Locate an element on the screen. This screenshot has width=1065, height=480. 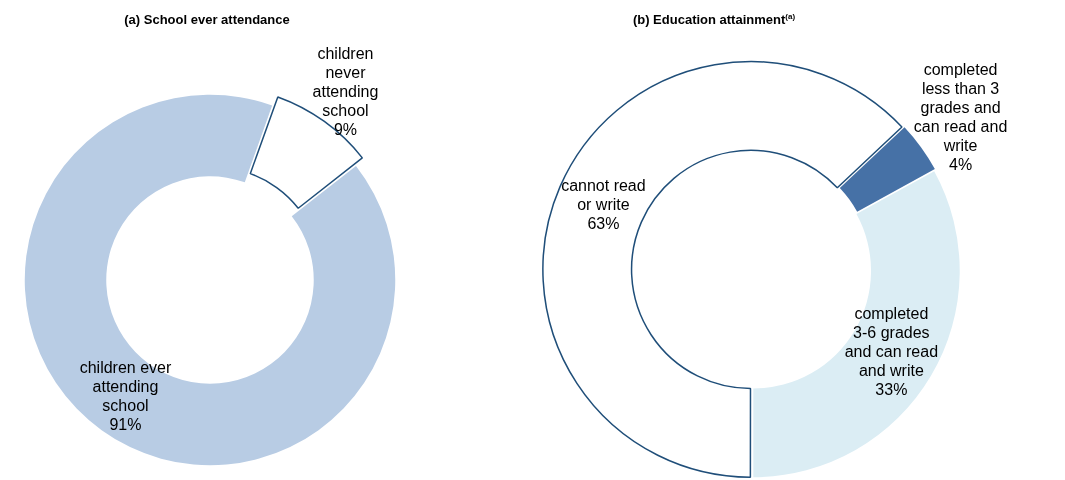
data-label: 63% is located at coordinates (603, 224).